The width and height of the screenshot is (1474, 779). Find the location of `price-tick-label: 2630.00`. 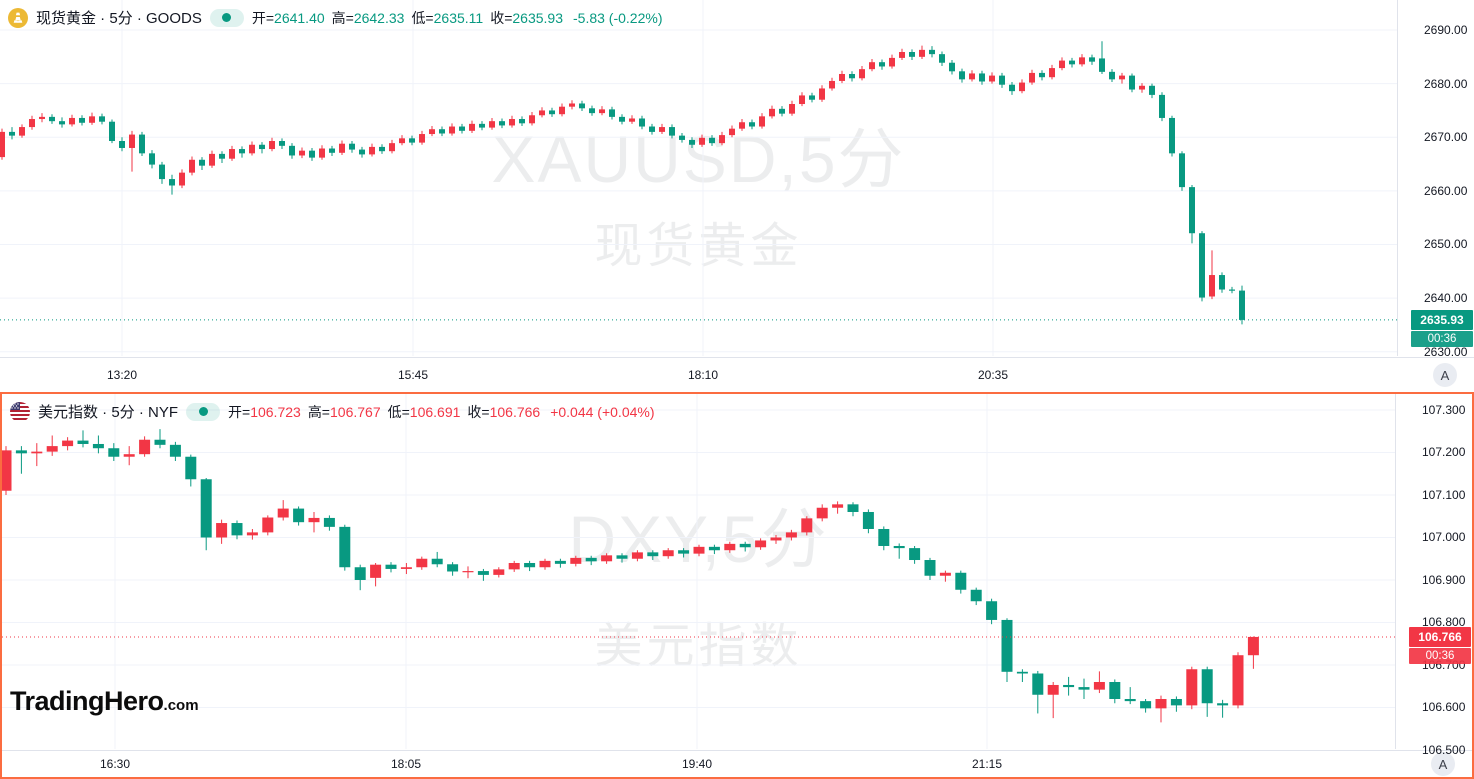

price-tick-label: 2630.00 is located at coordinates (1446, 351).